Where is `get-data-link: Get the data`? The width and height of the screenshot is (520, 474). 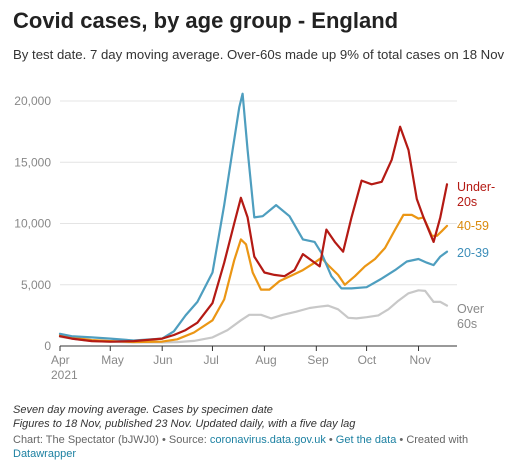 get-data-link: Get the data is located at coordinates (366, 440).